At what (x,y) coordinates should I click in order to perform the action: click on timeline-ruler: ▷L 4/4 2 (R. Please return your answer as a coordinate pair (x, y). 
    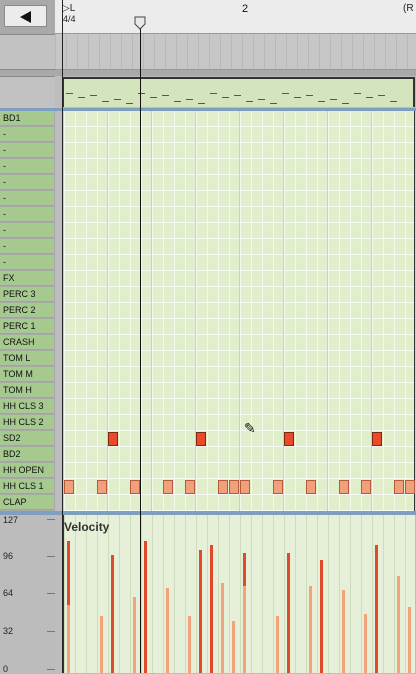
    Looking at the image, I should click on (235, 17).